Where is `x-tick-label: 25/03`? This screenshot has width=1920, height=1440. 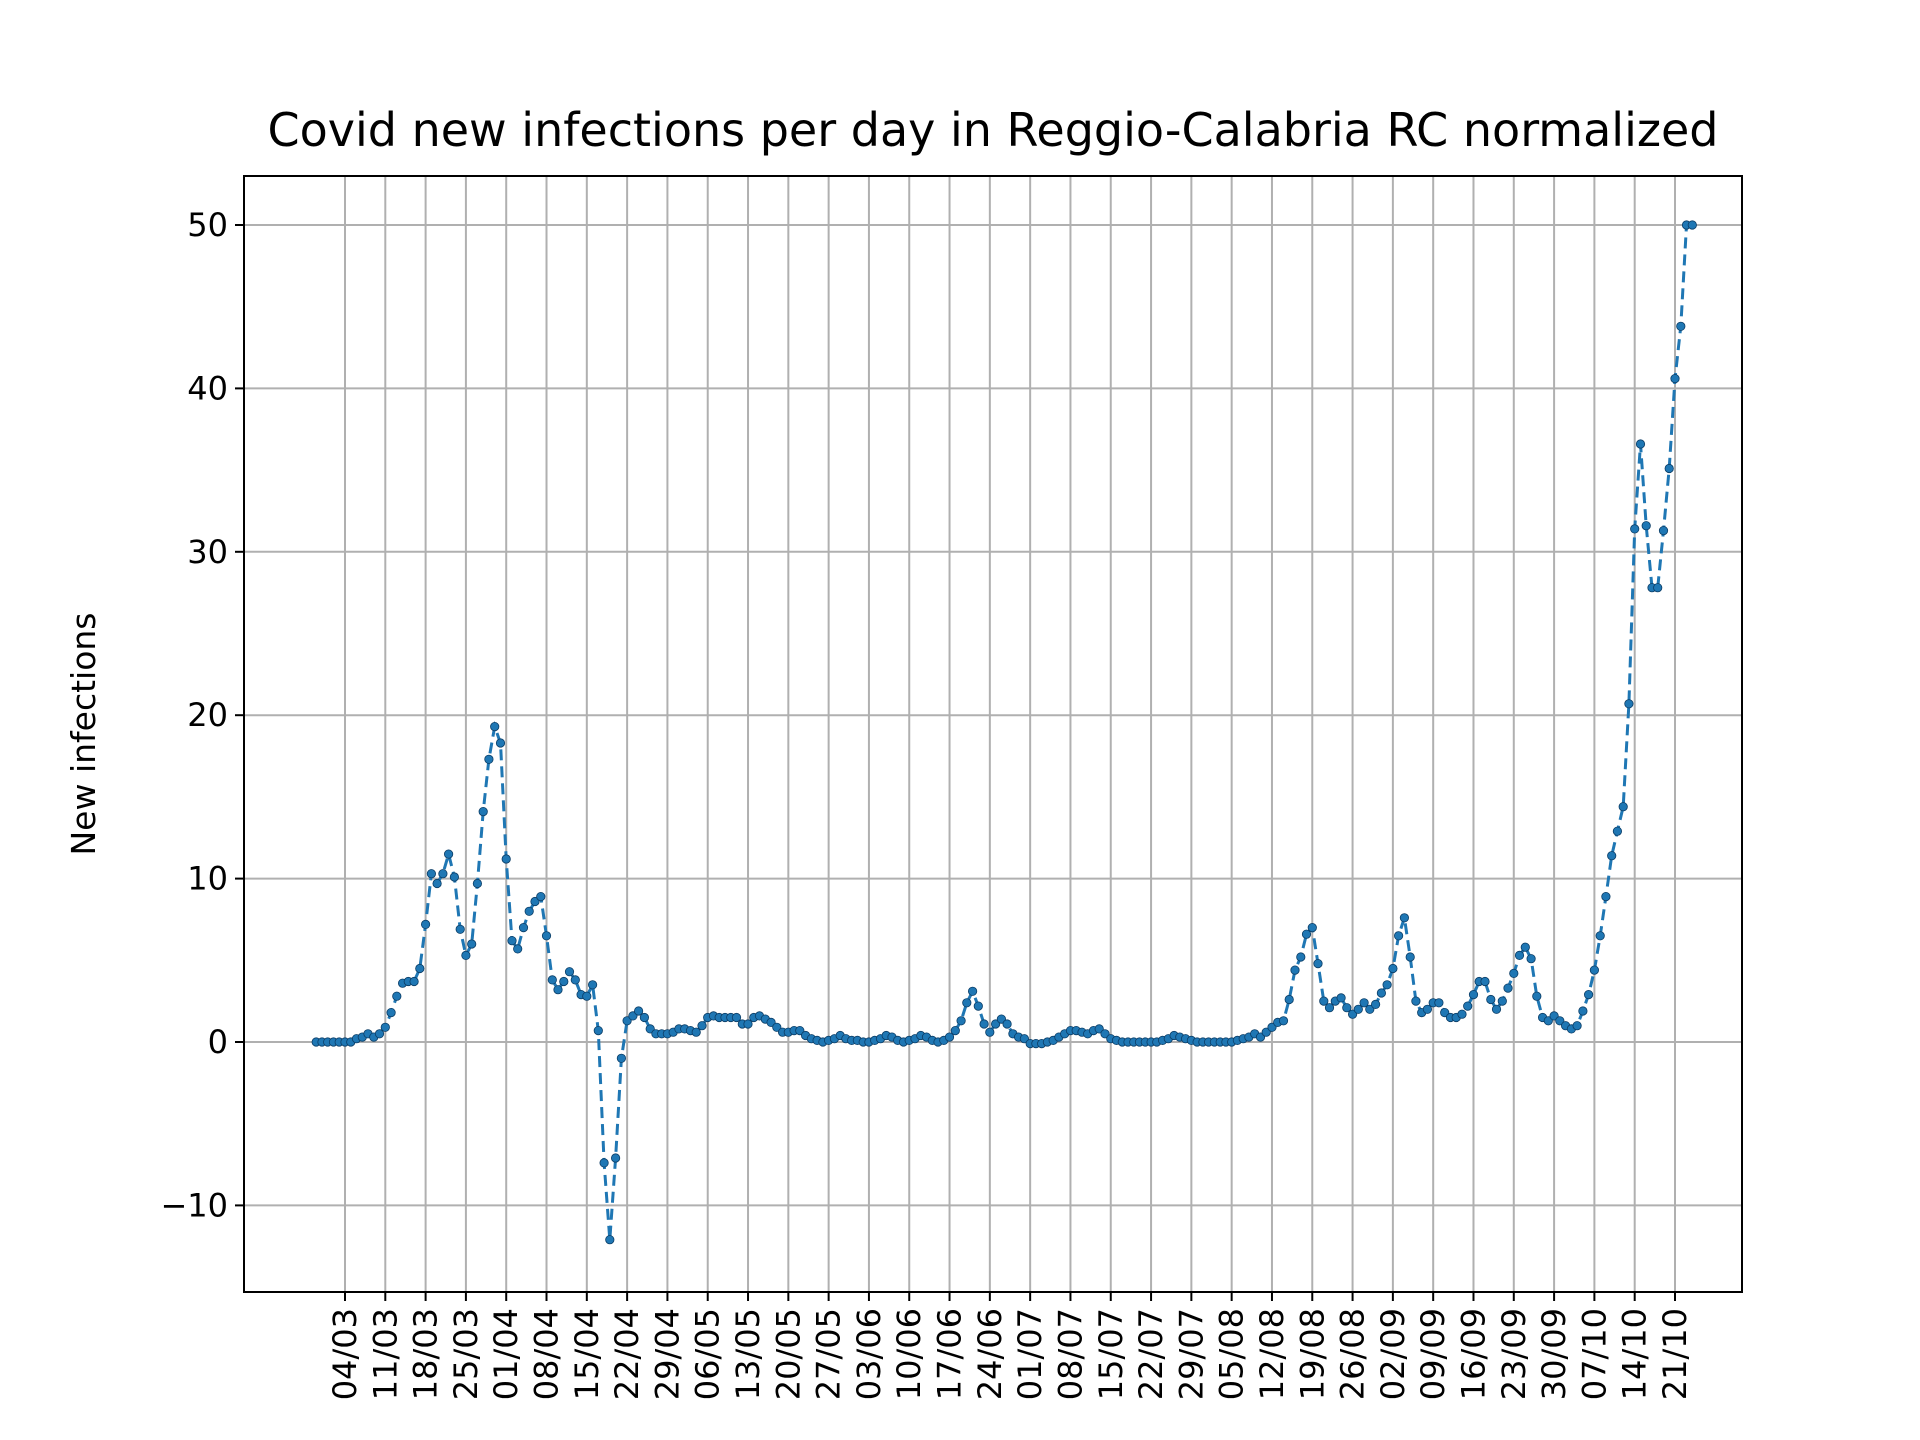
x-tick-label: 25/03 is located at coordinates (466, 1354).